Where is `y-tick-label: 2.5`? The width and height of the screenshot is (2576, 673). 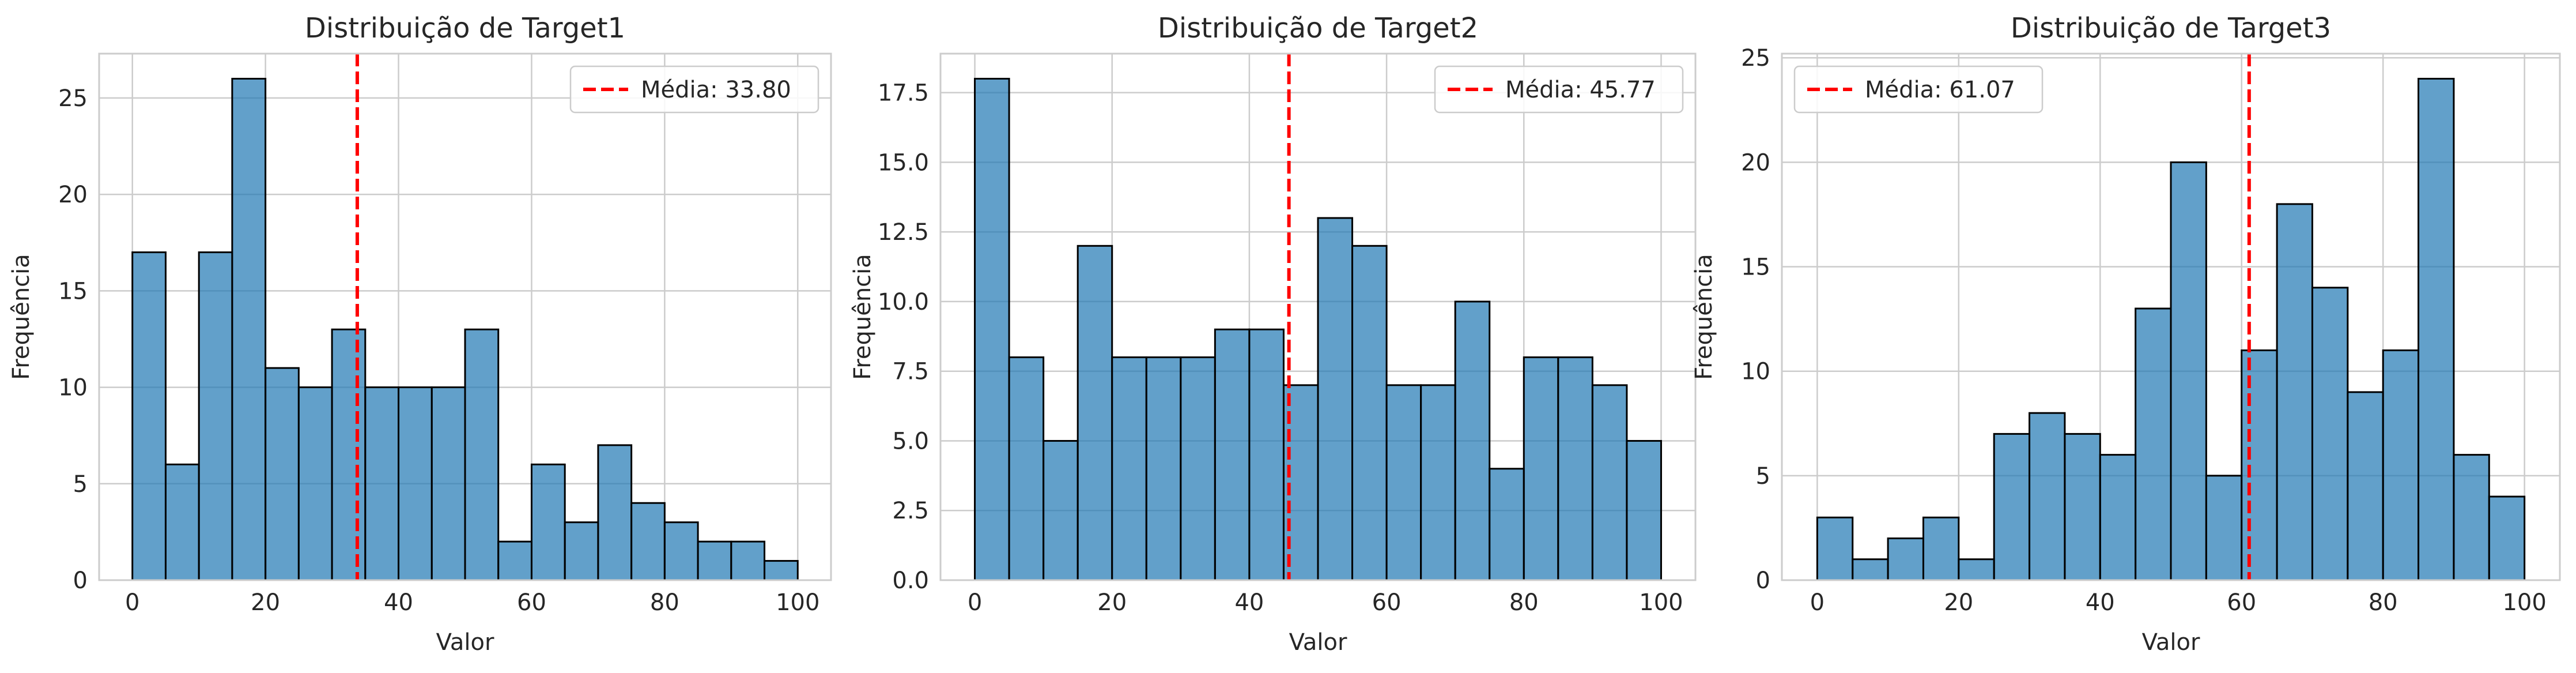 y-tick-label: 2.5 is located at coordinates (910, 511).